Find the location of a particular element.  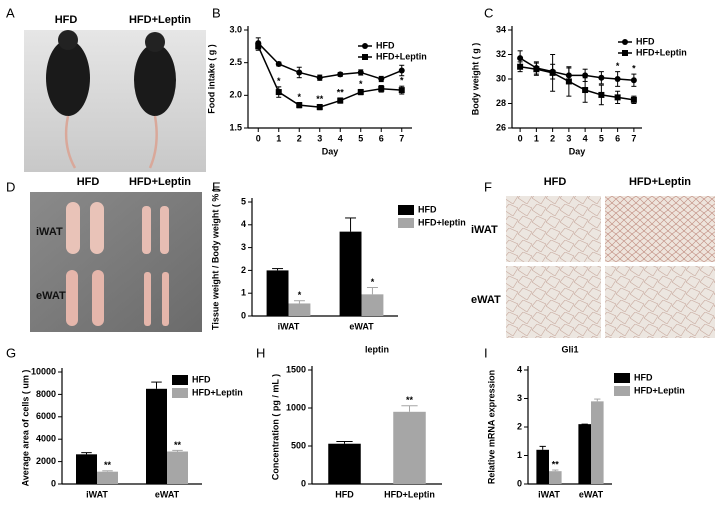

y-tick-label: 2.0 is located at coordinates (235, 95).